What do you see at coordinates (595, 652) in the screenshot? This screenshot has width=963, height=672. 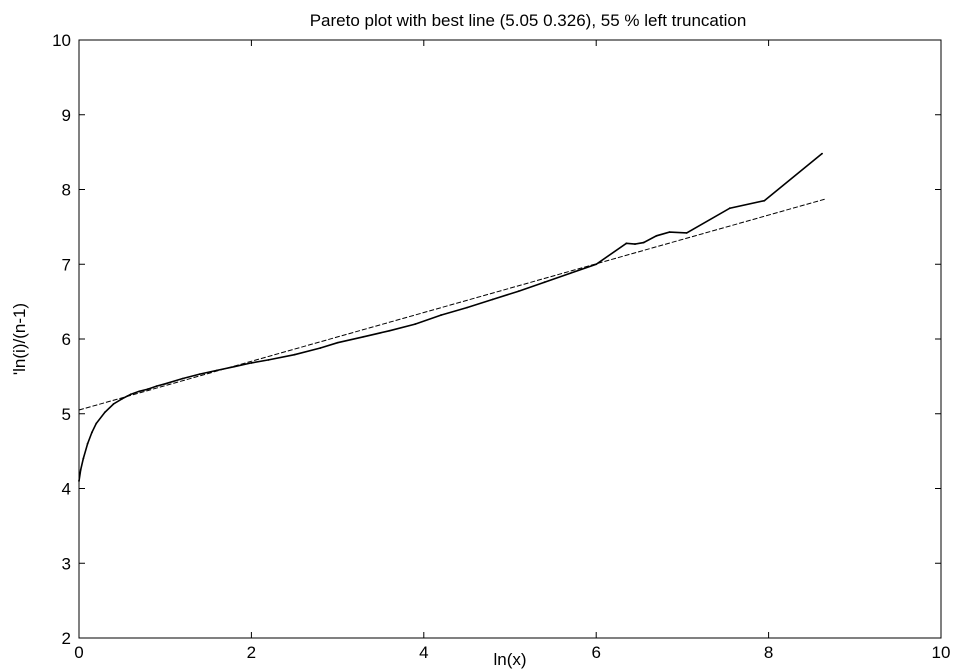 I see `x-tick-label: 6` at bounding box center [595, 652].